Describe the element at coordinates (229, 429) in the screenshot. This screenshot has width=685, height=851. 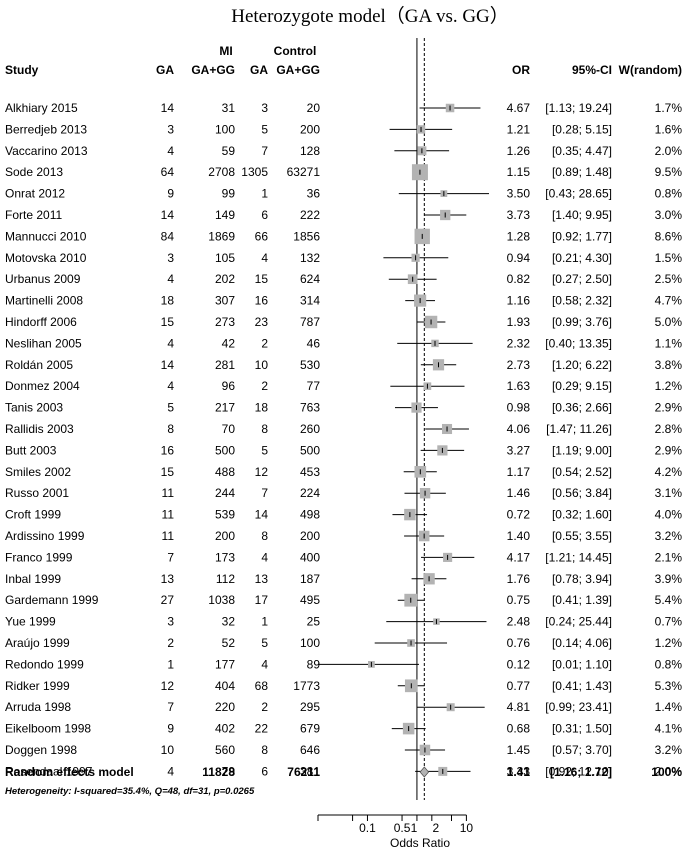
I see `mi-total: 70` at that location.